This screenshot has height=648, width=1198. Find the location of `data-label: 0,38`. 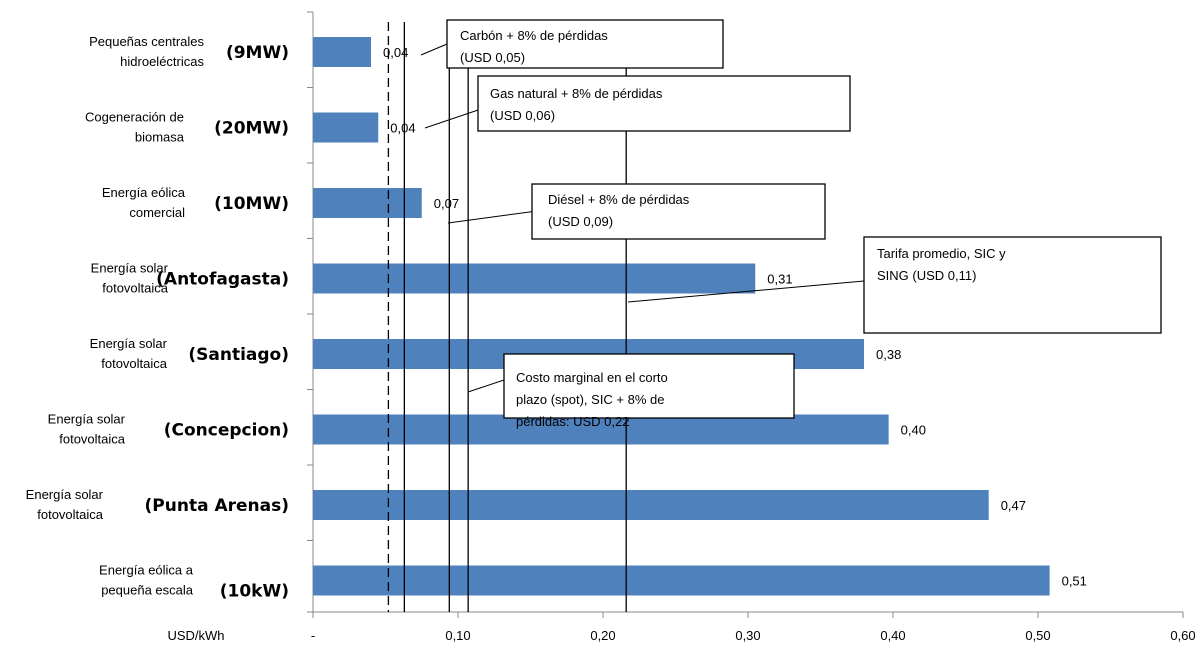

data-label: 0,38 is located at coordinates (888, 354).